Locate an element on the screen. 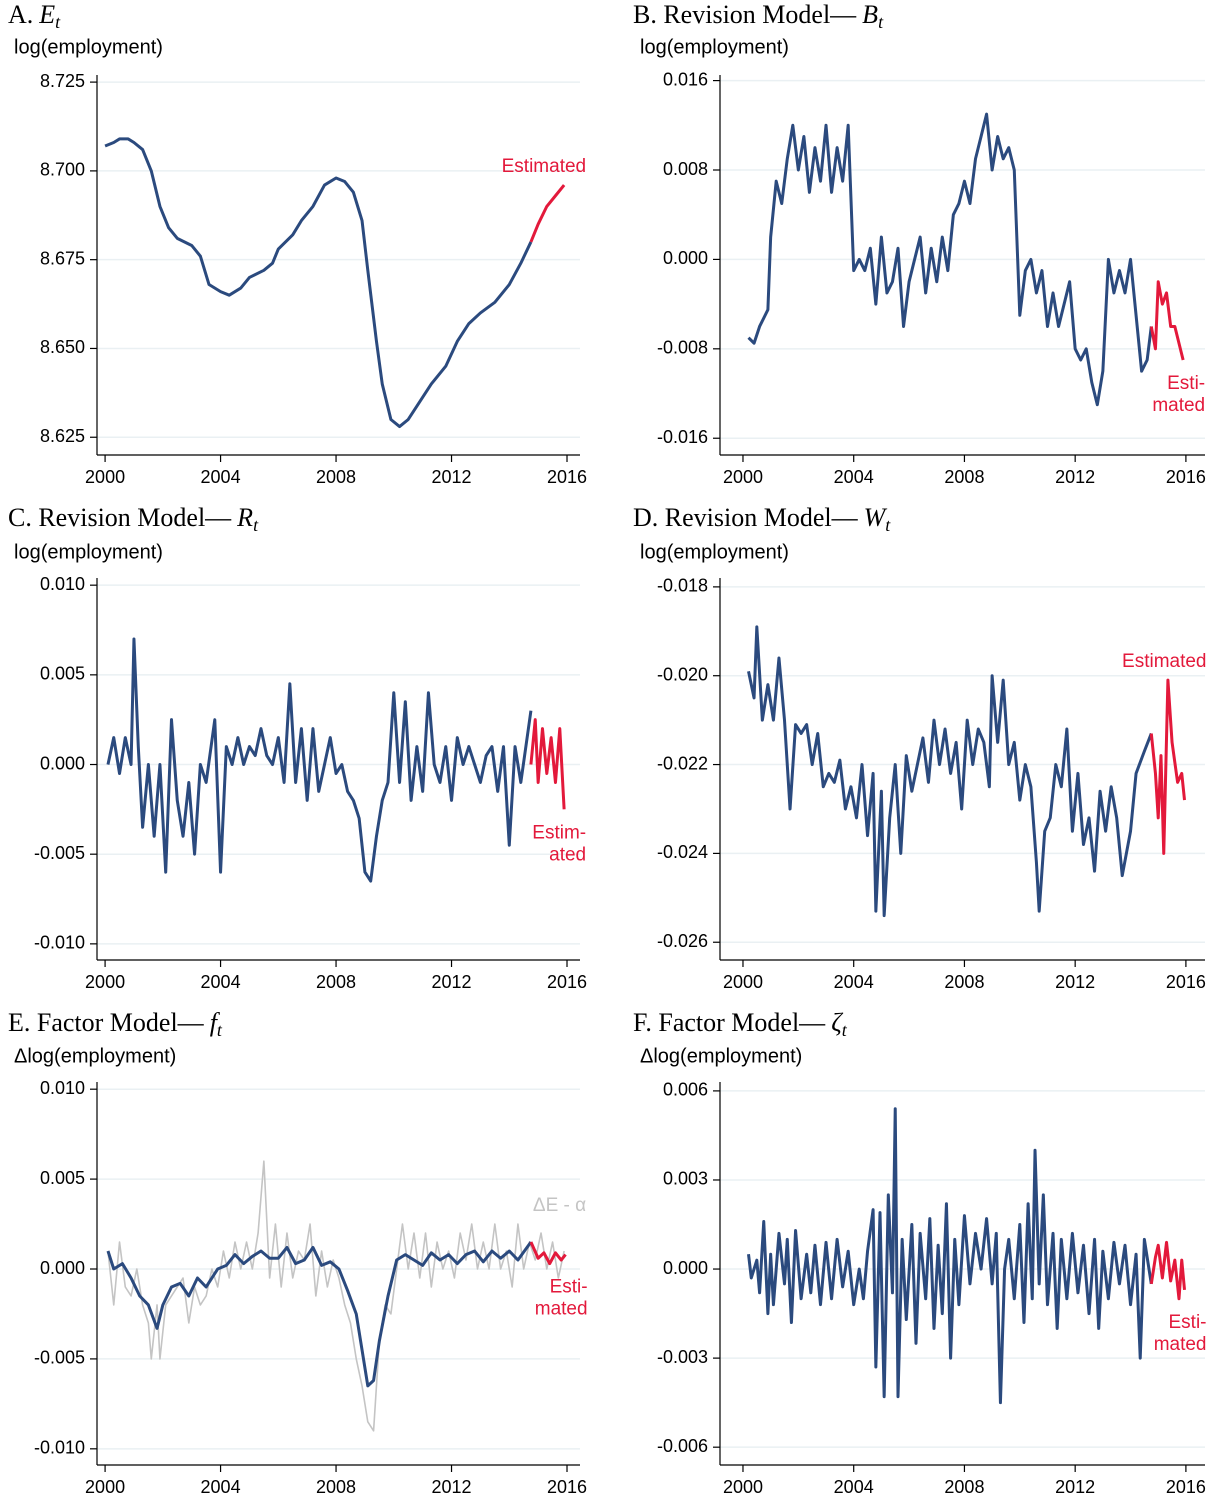 Image resolution: width=1219 pixels, height=1500 pixels. y-tick-label: -0.020 is located at coordinates (682, 674).